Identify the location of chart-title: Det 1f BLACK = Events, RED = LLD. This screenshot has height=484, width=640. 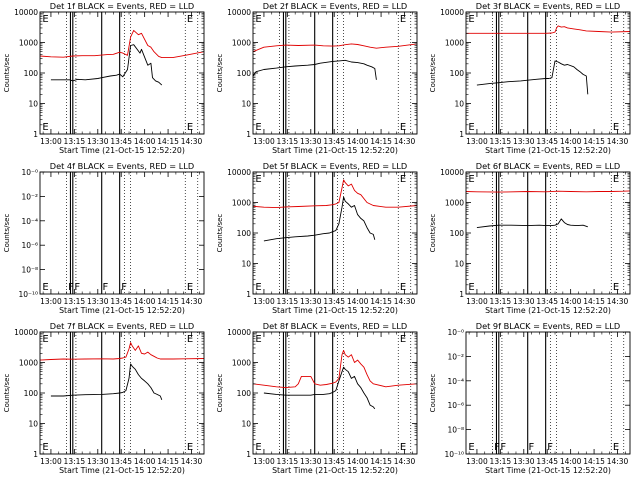
(122, 6).